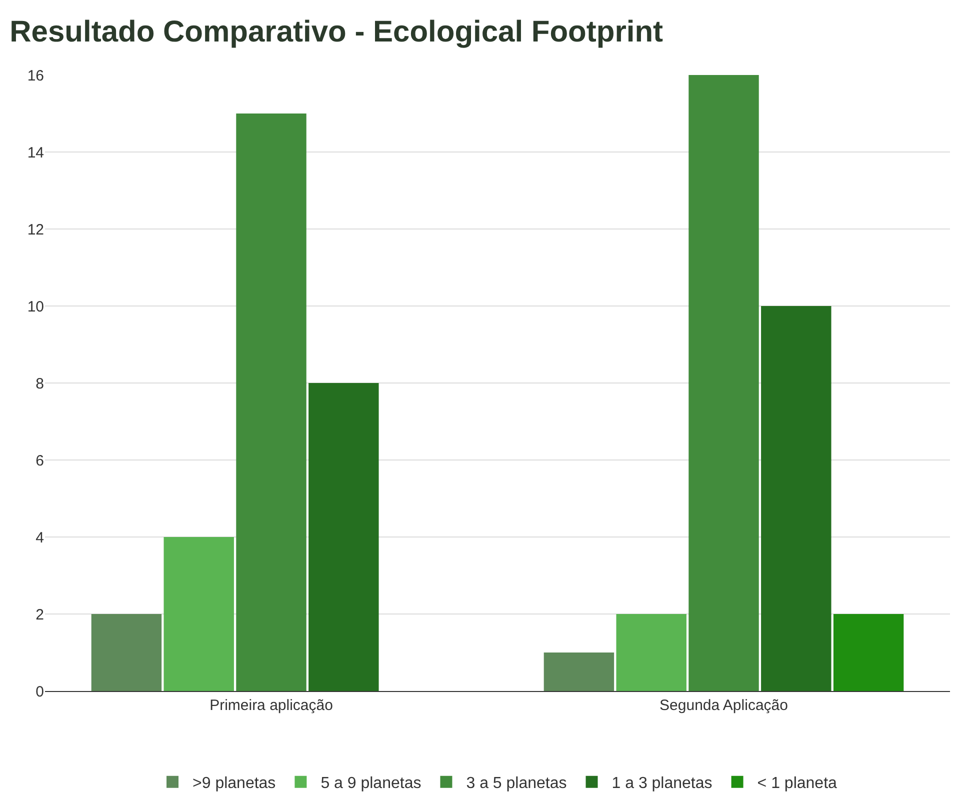  Describe the element at coordinates (35, 75) in the screenshot. I see `y-tick-label: 16` at that location.